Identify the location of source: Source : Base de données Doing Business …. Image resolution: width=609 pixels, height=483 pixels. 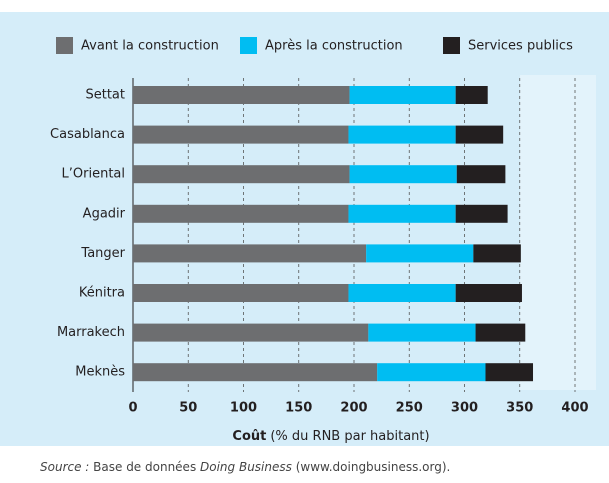
(245, 467).